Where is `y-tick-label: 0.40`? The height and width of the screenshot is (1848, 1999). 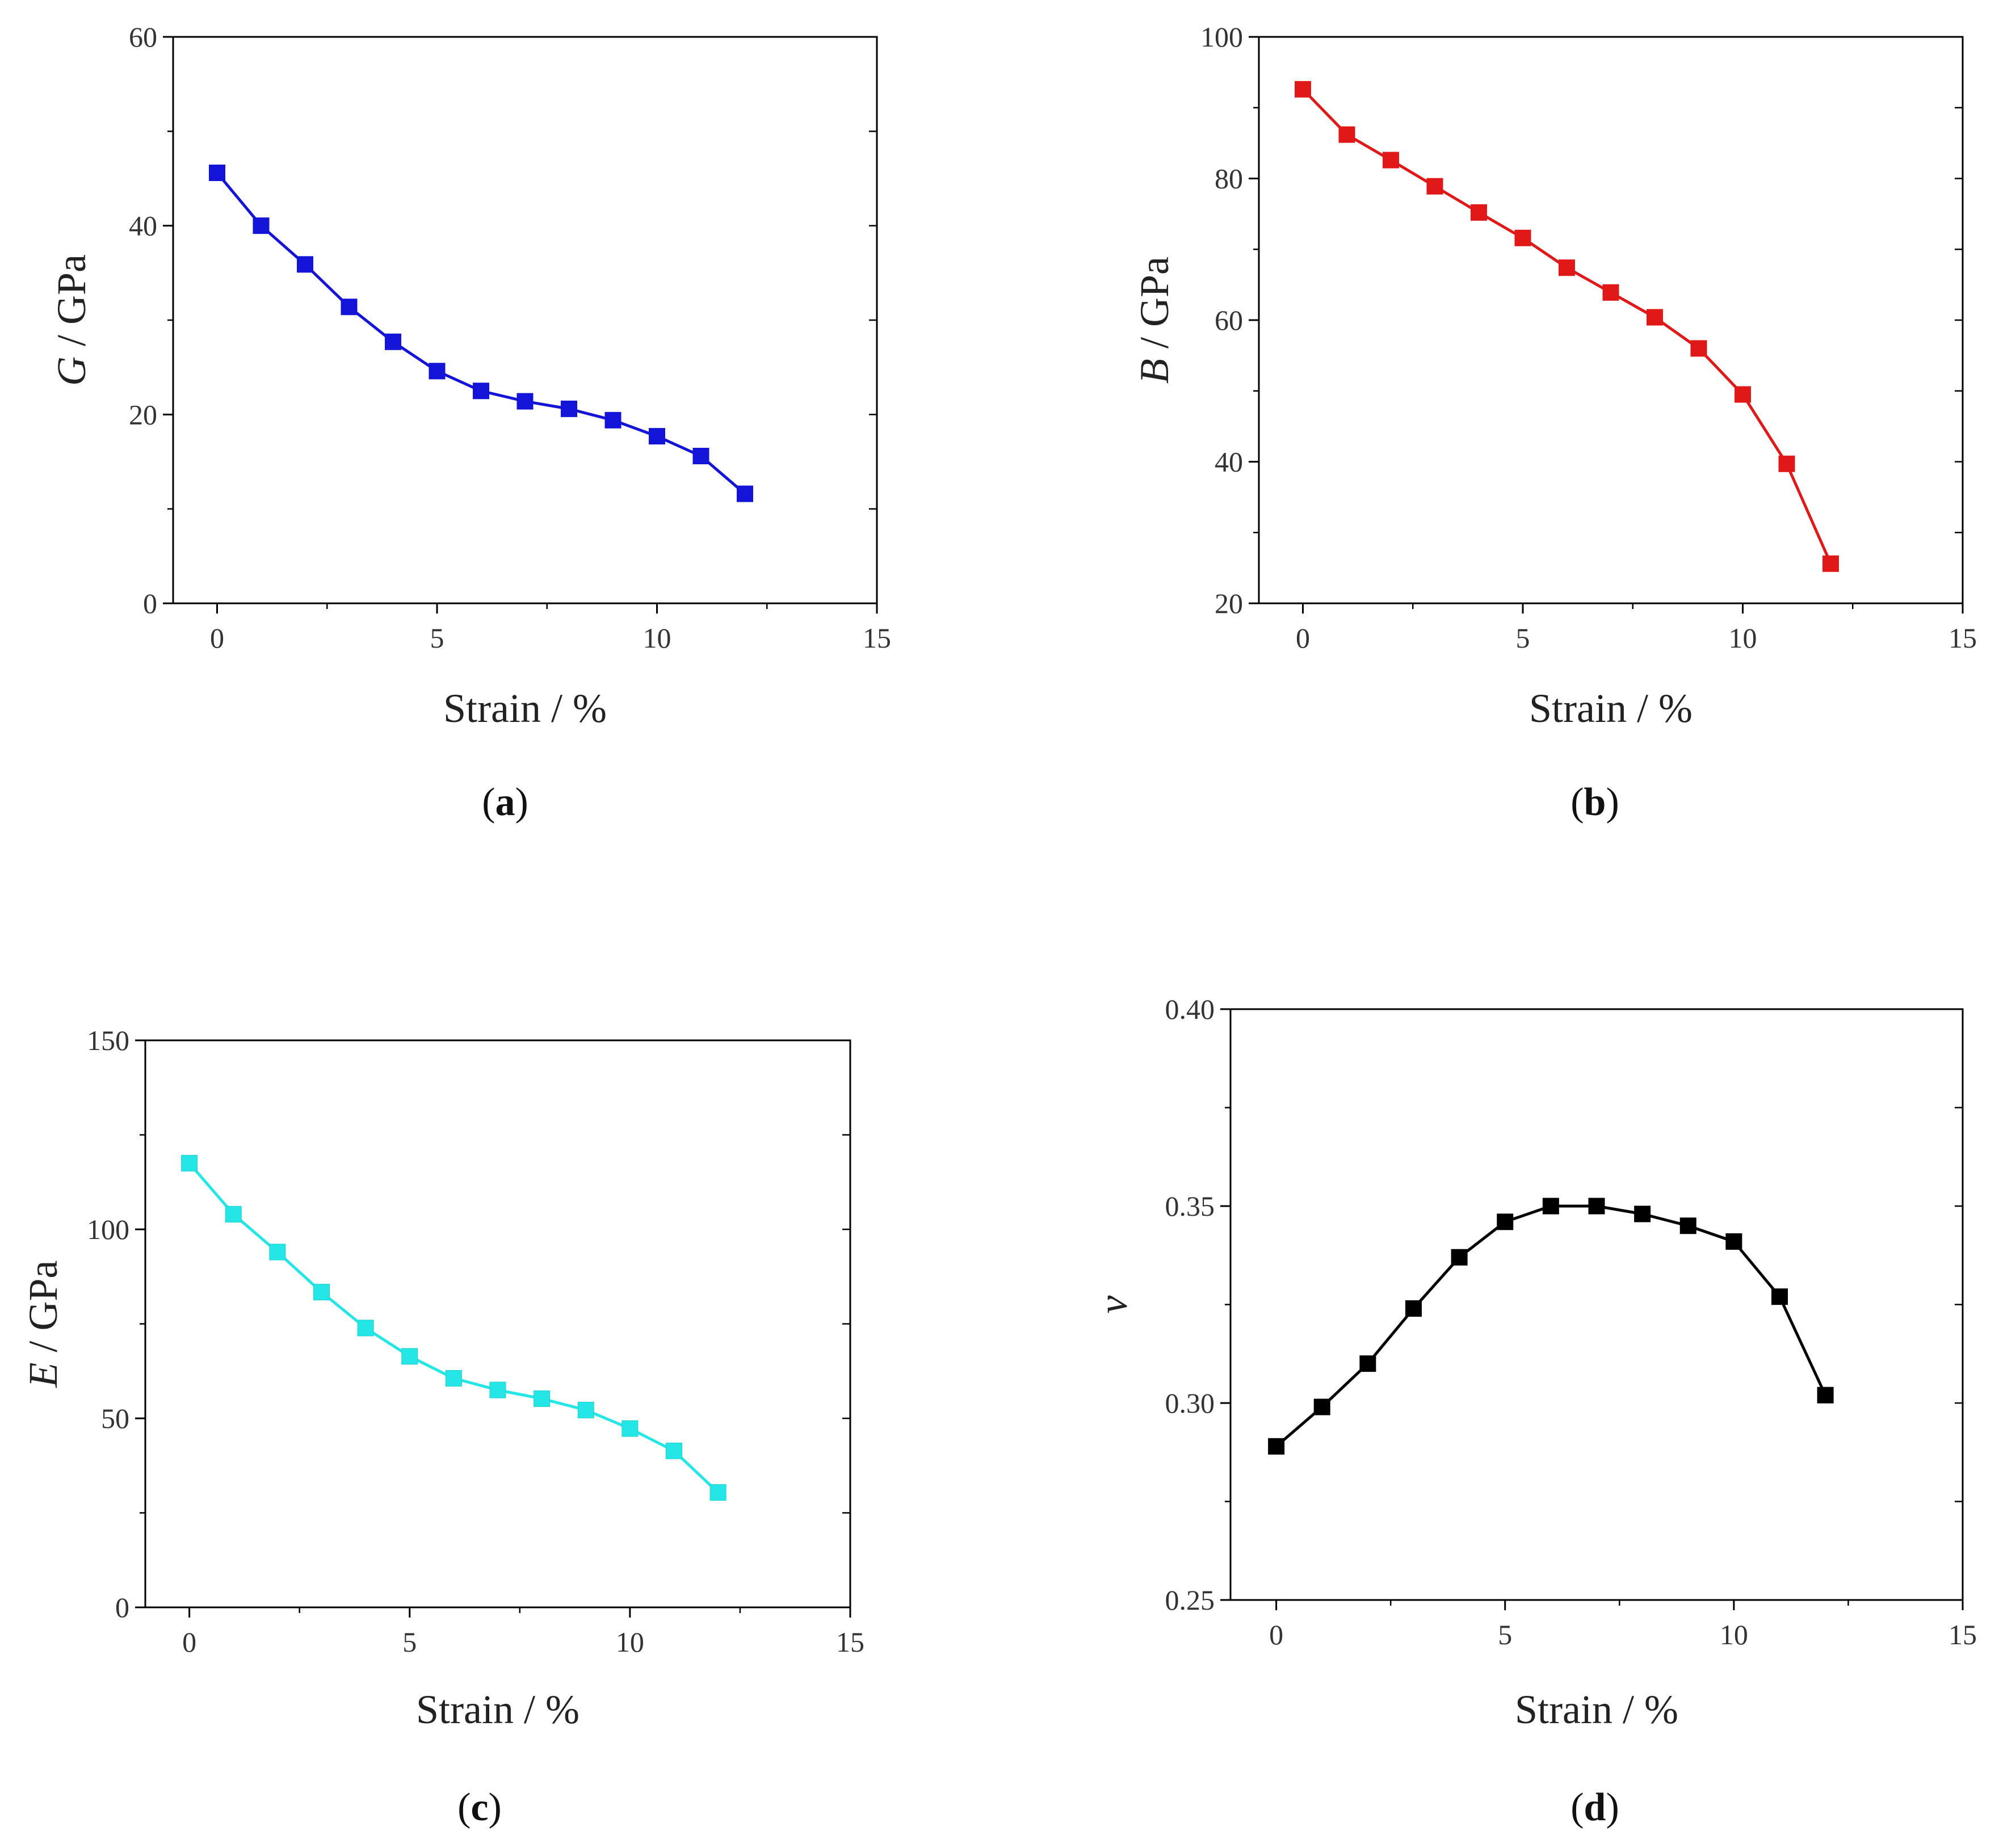
y-tick-label: 0.40 is located at coordinates (1190, 1009).